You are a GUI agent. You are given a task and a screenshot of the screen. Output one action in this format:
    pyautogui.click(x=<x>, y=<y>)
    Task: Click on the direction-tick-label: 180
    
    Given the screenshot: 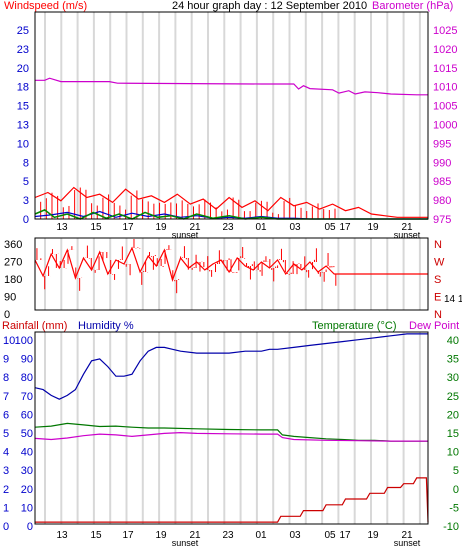 What is the action you would take?
    pyautogui.click(x=13, y=280)
    